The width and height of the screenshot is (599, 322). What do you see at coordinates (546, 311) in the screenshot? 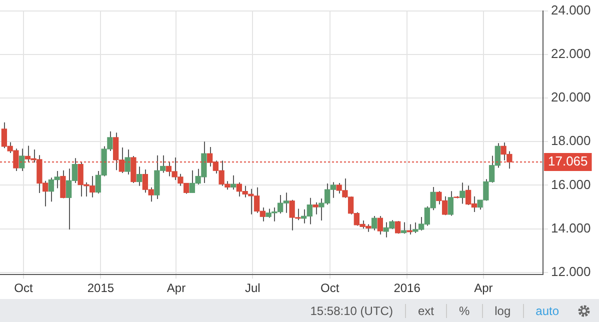
I see `text: auto` at bounding box center [546, 311].